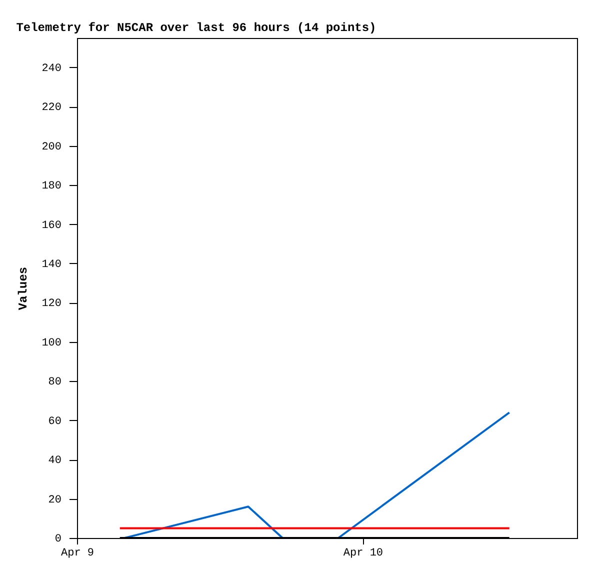 The height and width of the screenshot is (579, 597). I want to click on y-axis-title: Values, so click(23, 288).